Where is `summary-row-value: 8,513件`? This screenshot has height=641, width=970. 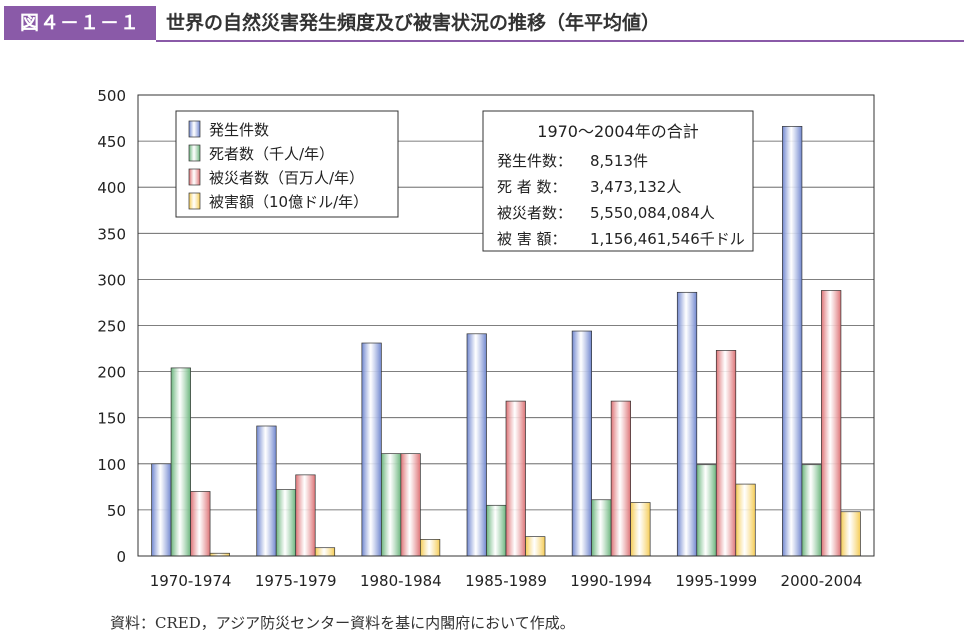
summary-row-value: 8,513件 is located at coordinates (619, 161).